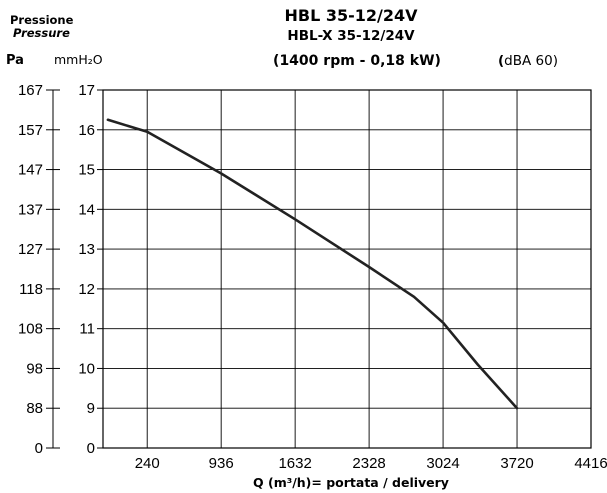  I want to click on pa-tick-label: 137, so click(30, 209).